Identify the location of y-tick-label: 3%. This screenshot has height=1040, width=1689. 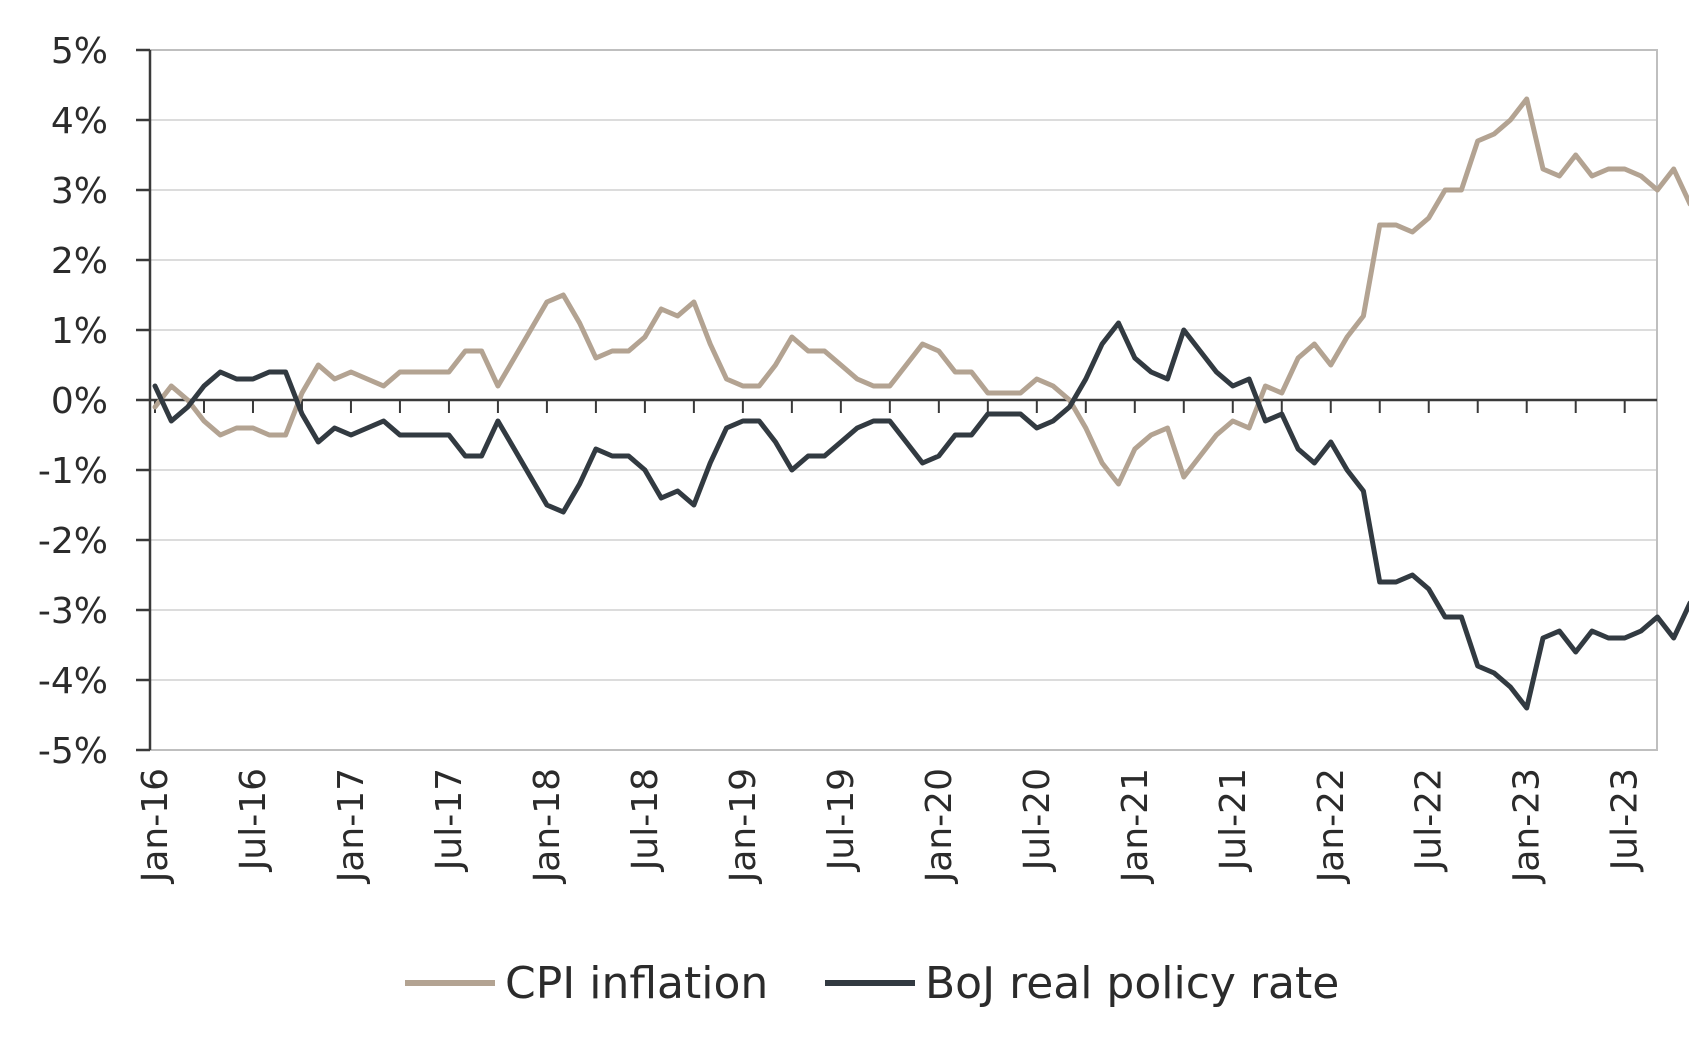
(79, 191).